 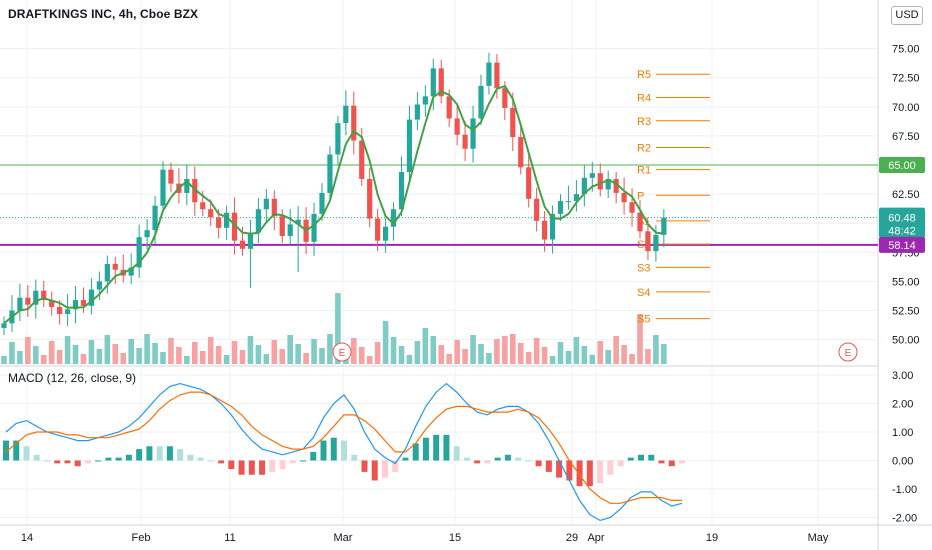 I want to click on price-tick-label: 75.00, so click(x=906, y=50).